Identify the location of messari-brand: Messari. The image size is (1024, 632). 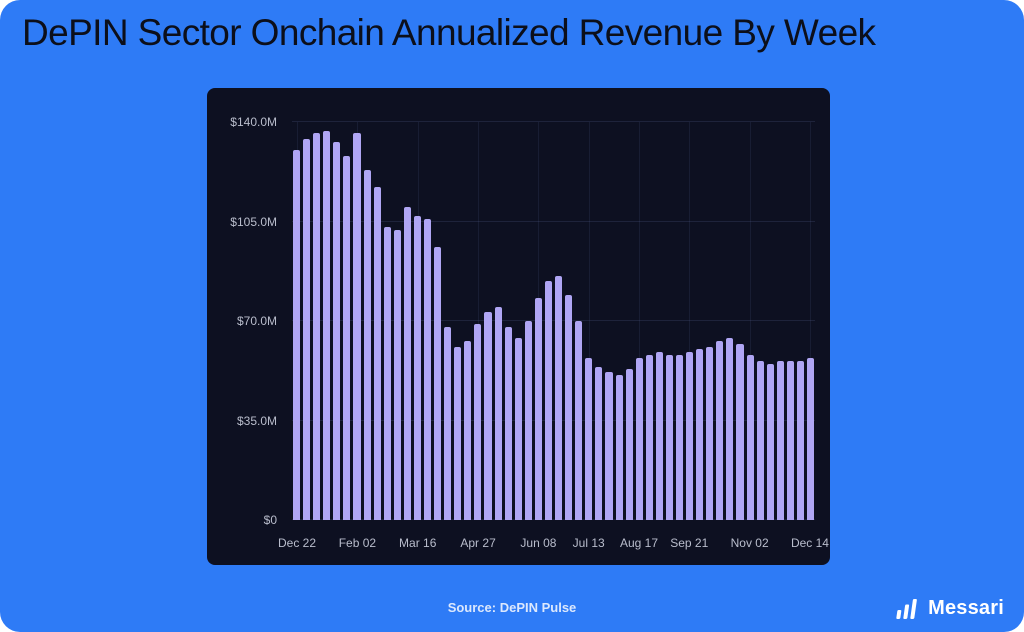
(950, 608).